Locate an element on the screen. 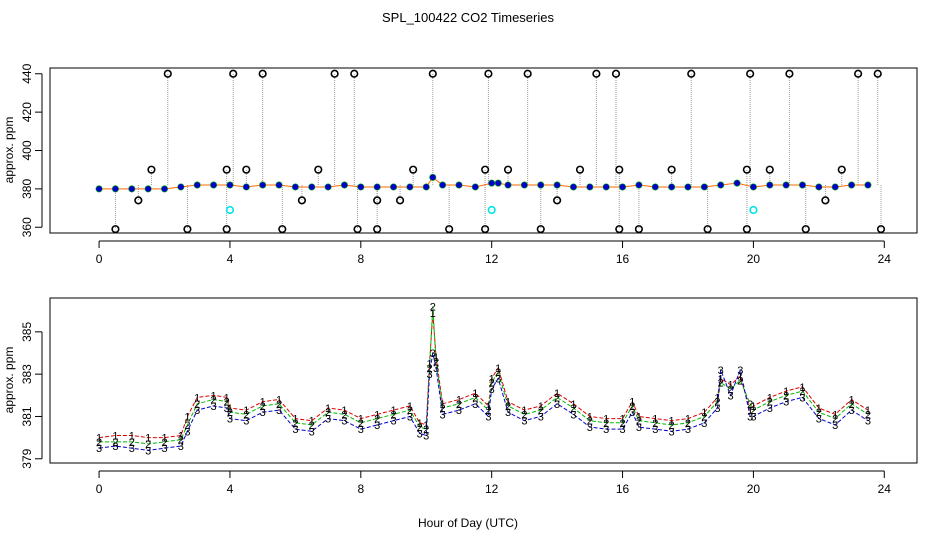  bottom-x-tick-label: 24 is located at coordinates (885, 489).